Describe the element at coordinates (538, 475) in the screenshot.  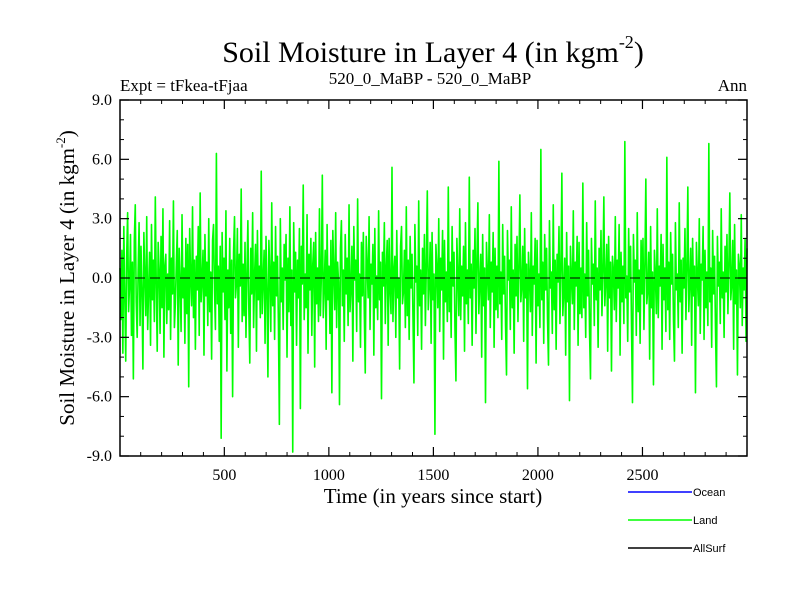
I see `x-tick-label: 2000` at that location.